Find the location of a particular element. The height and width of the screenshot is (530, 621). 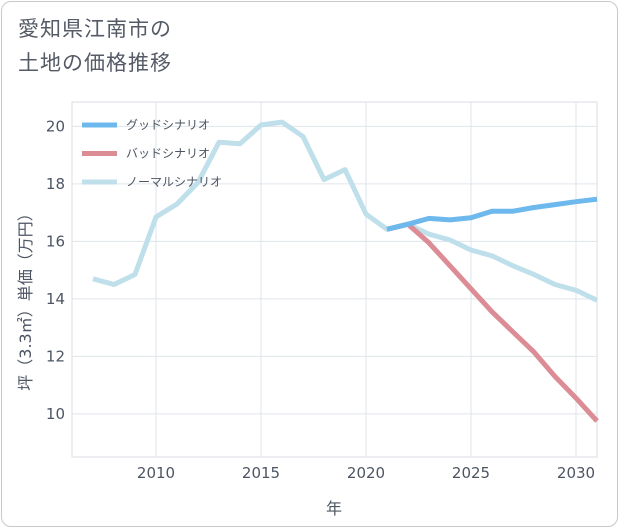

x-tick-label: 2030 is located at coordinates (576, 473).